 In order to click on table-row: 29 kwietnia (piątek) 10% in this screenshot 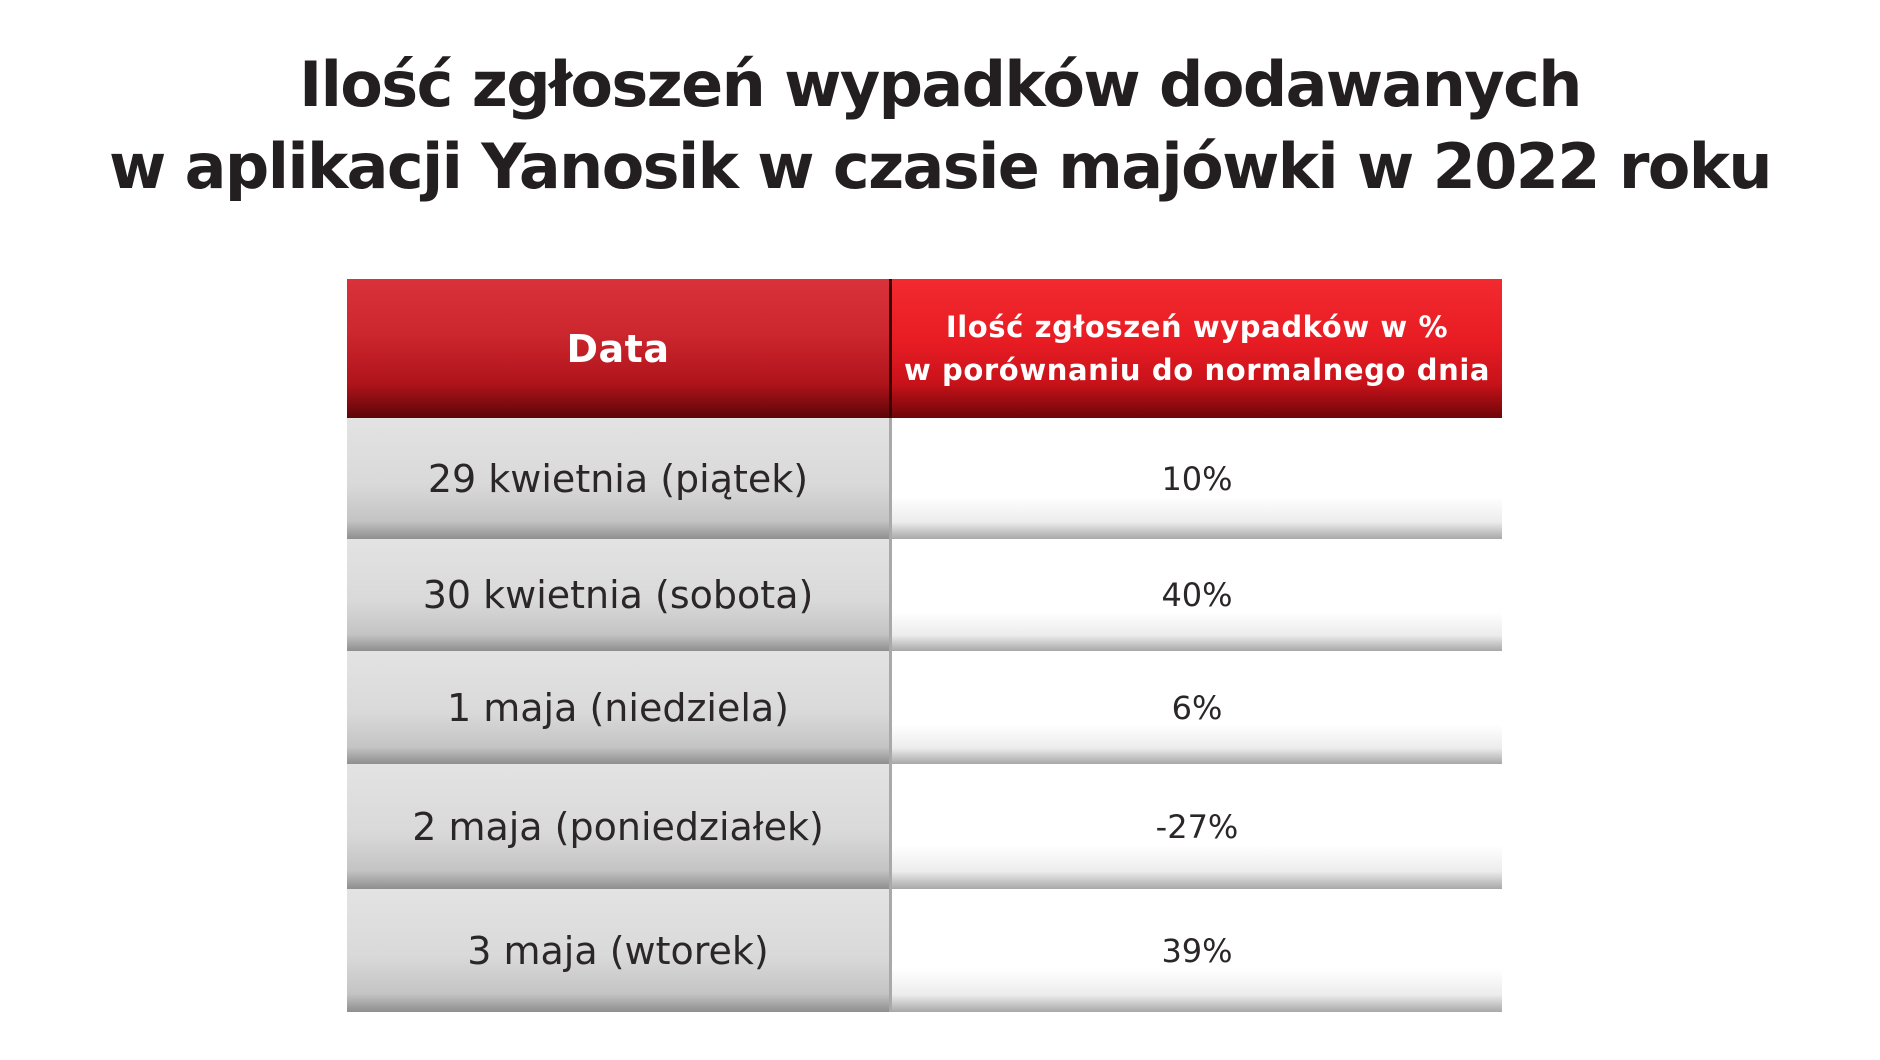, I will do `click(924, 478)`.